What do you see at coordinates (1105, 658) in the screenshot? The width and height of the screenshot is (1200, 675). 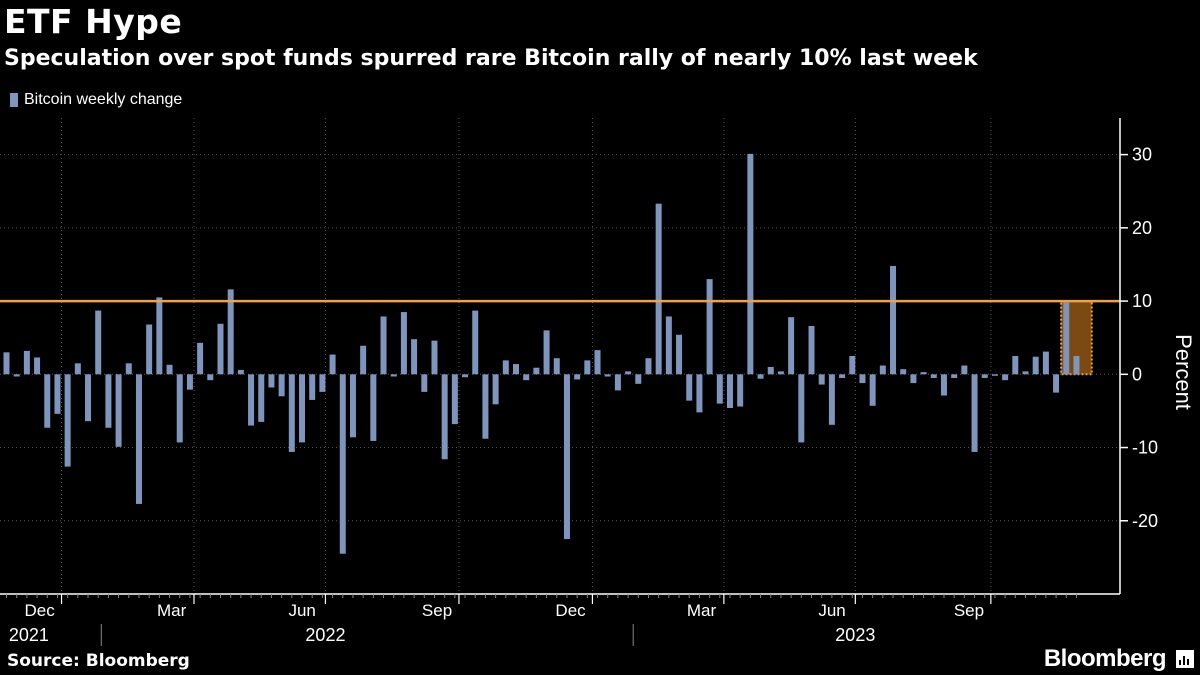 I see `brand-logo-text: Bloomberg` at bounding box center [1105, 658].